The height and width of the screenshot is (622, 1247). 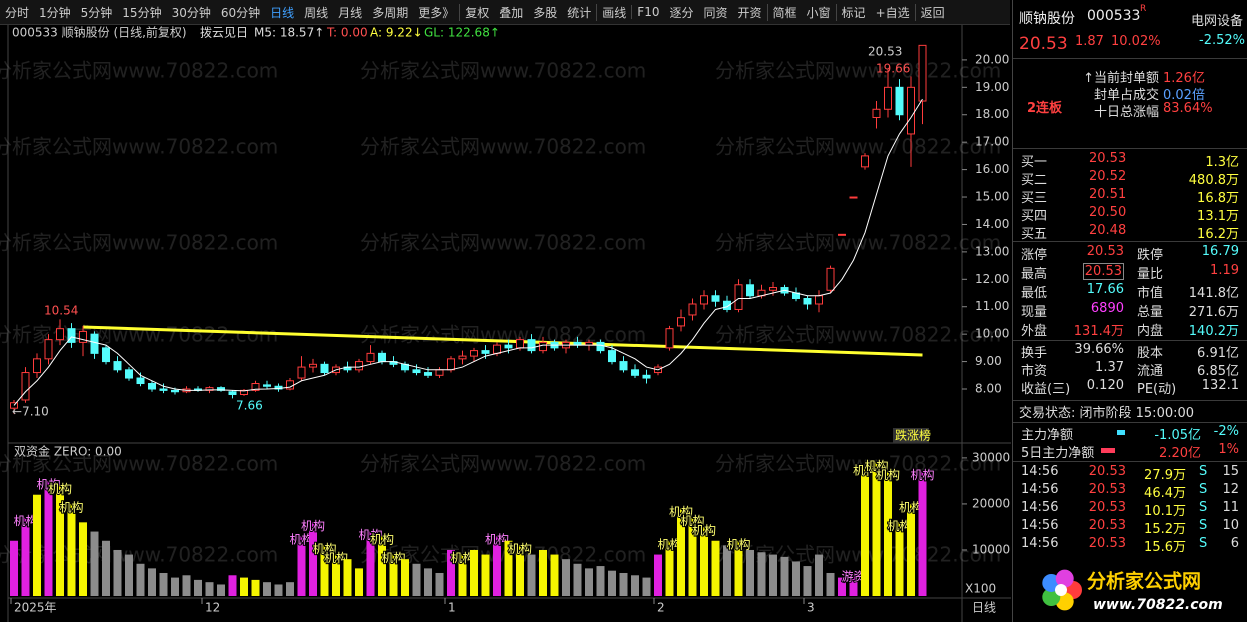 I want to click on toolbar-button: F10, so click(x=647, y=12).